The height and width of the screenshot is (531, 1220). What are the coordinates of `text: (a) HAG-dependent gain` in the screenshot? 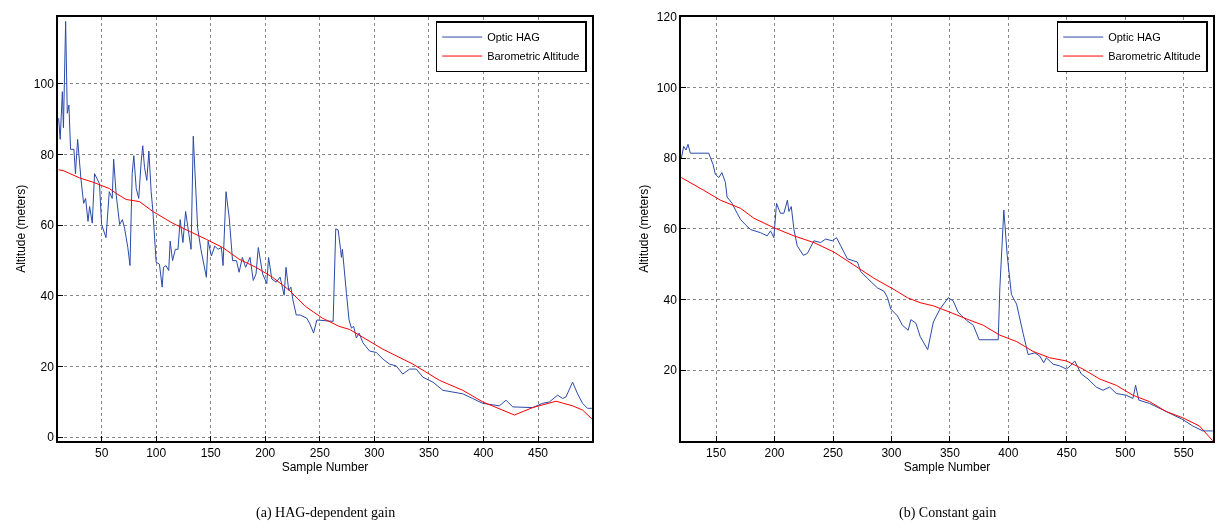 It's located at (326, 513).